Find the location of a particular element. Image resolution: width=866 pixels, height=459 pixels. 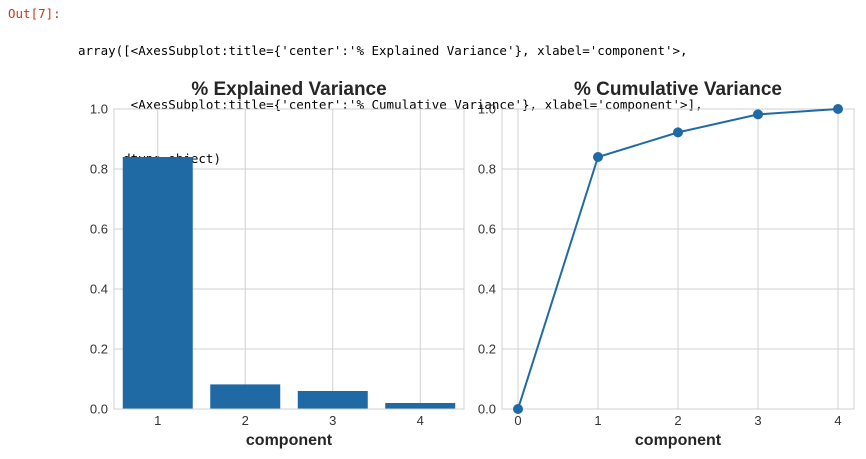

output-prompt: Out[7]: is located at coordinates (34, 13).